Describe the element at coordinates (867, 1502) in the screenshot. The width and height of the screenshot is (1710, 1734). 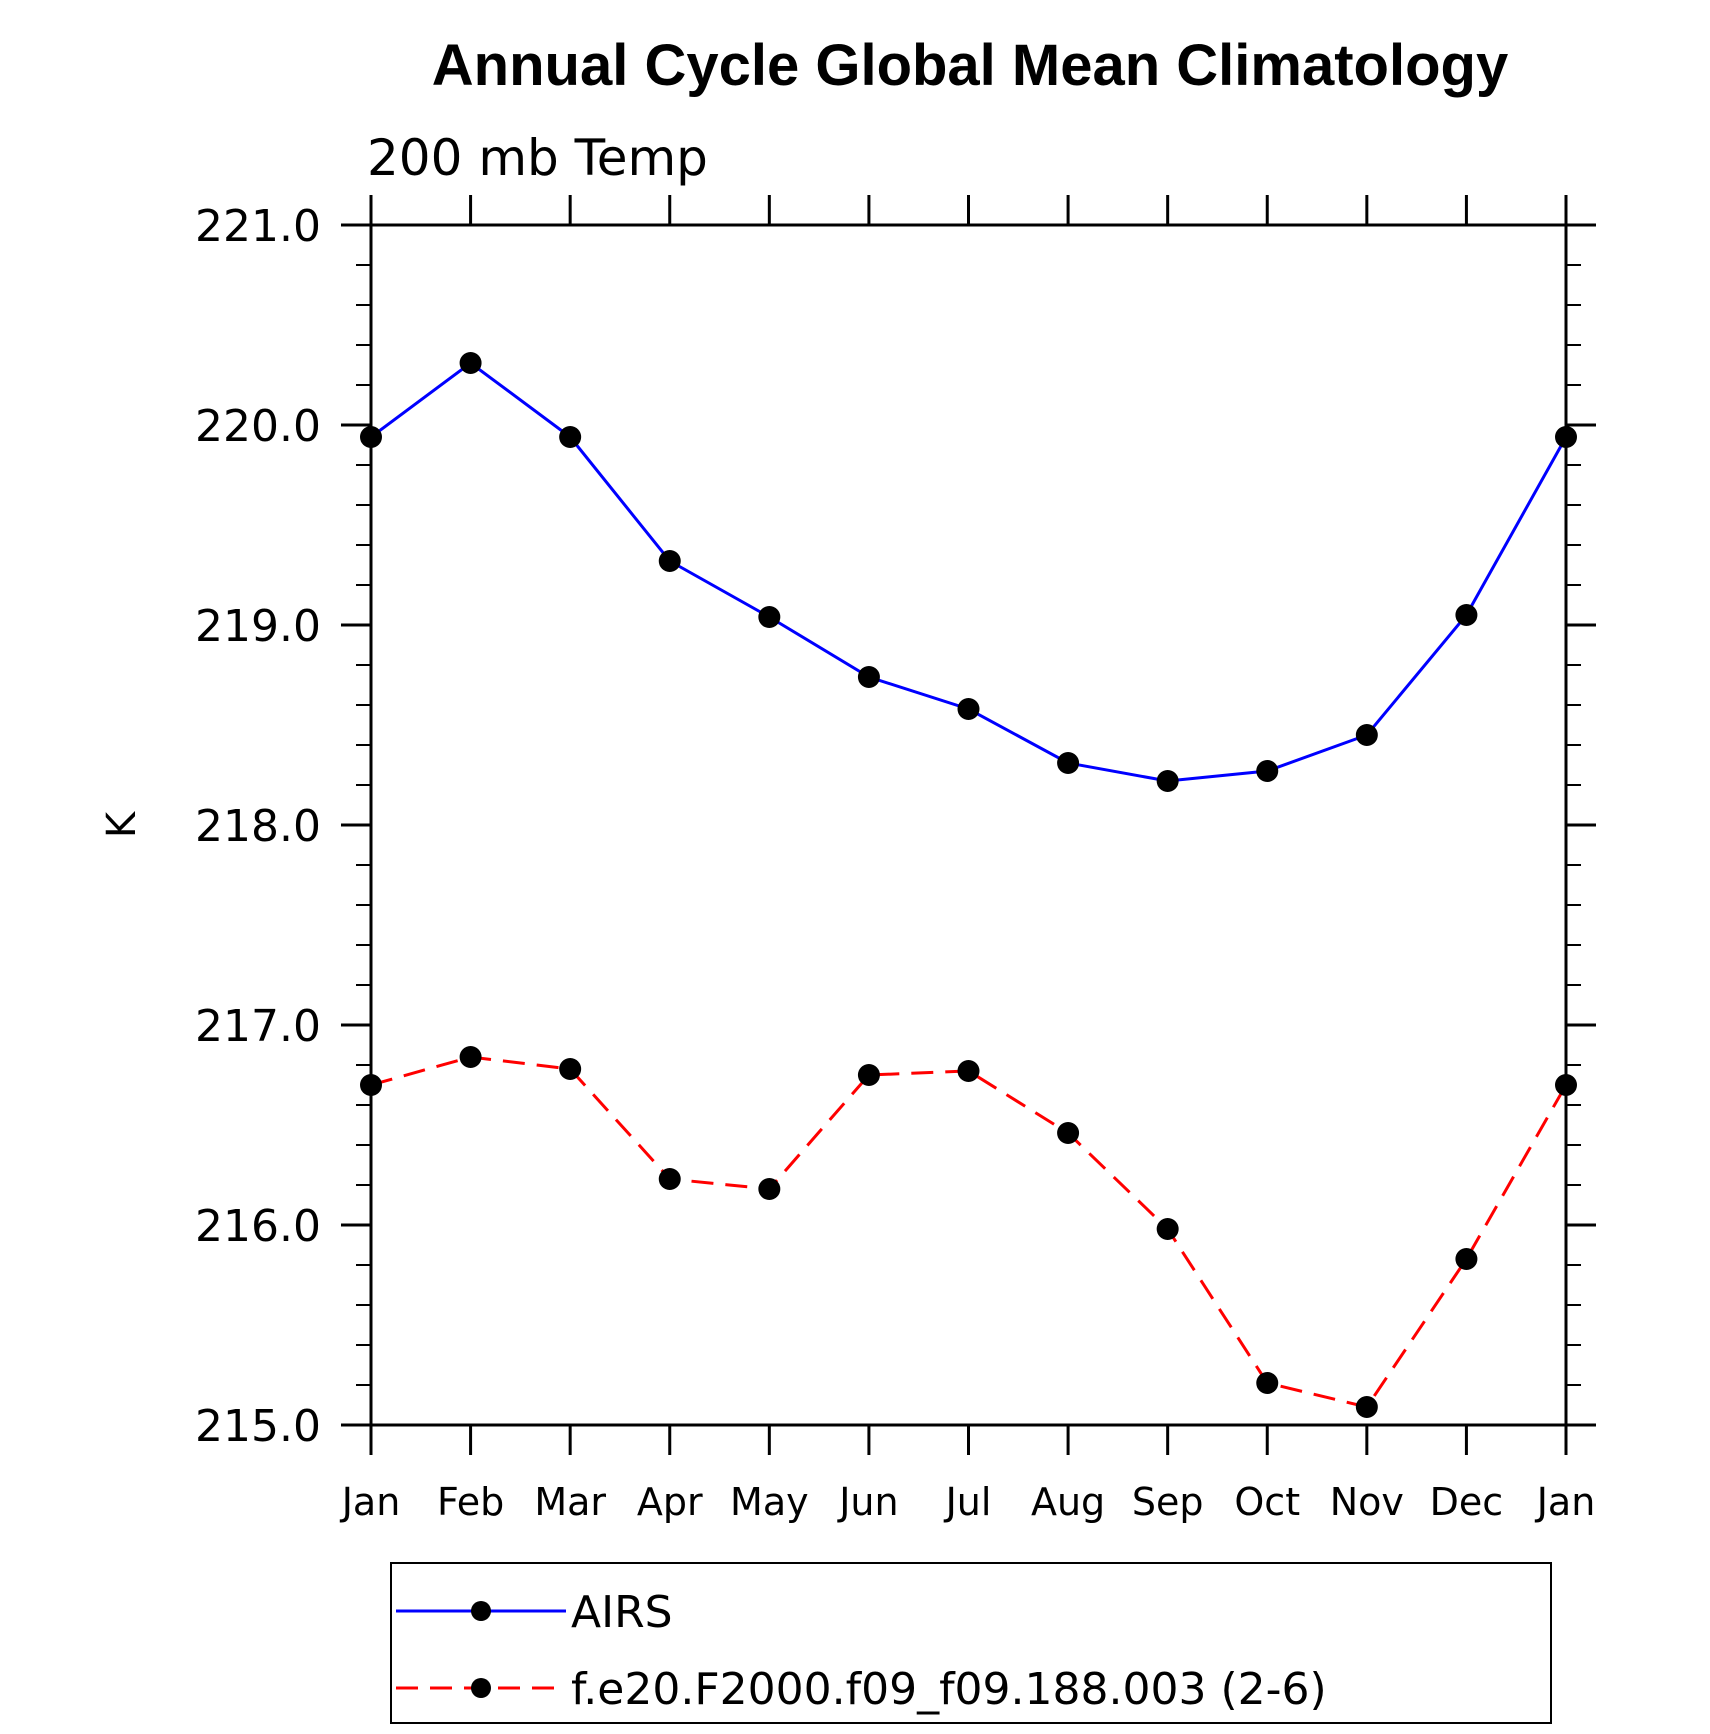
I see `x-tick-label: Jun` at that location.